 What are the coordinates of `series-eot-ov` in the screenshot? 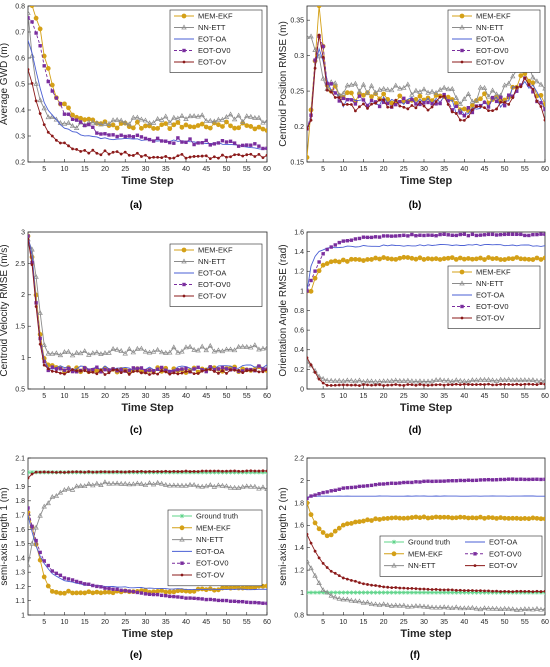 It's located at (147, 474).